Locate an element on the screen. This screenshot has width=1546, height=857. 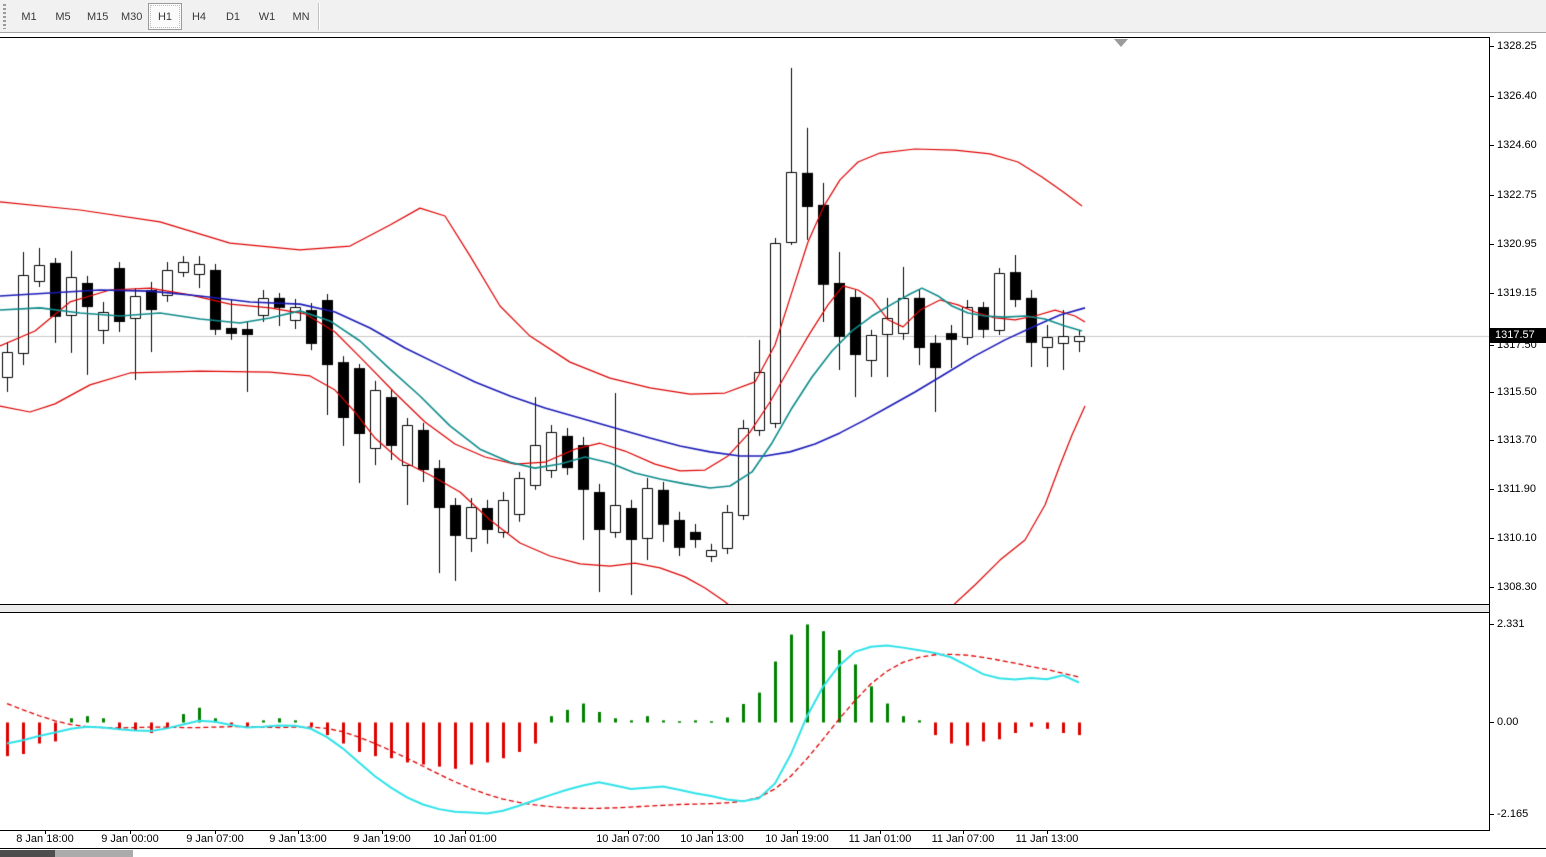
price-axis-label: 1319.15 is located at coordinates (1517, 293).